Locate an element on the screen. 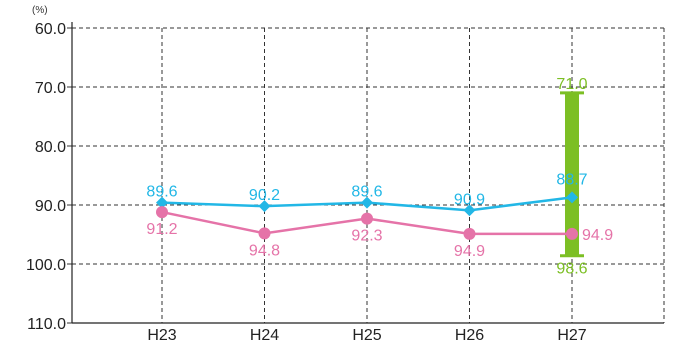 The height and width of the screenshot is (348, 683). range-max-label: 71.0 is located at coordinates (571, 84).